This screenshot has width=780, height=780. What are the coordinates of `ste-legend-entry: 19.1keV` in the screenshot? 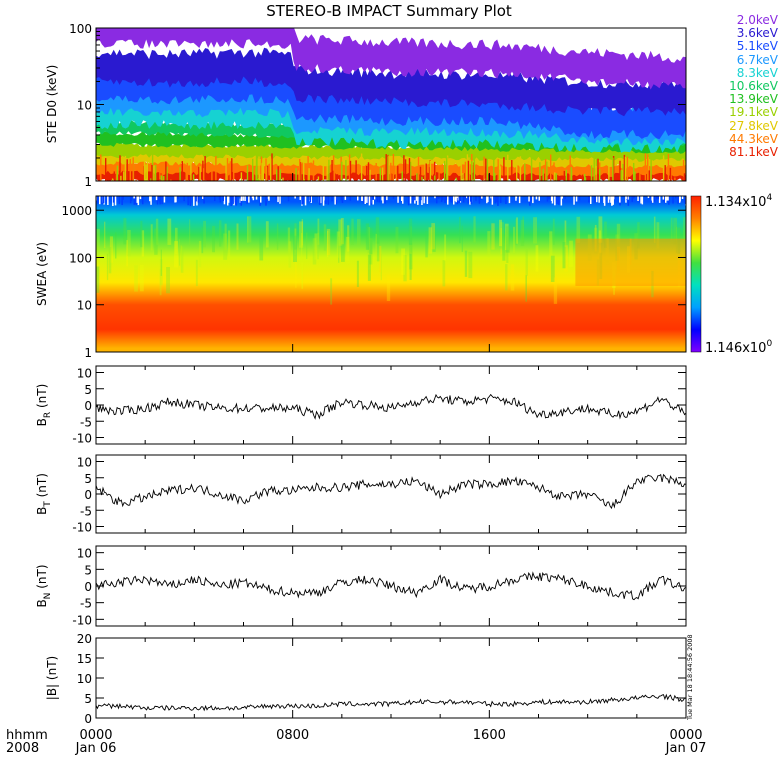 It's located at (753, 112).